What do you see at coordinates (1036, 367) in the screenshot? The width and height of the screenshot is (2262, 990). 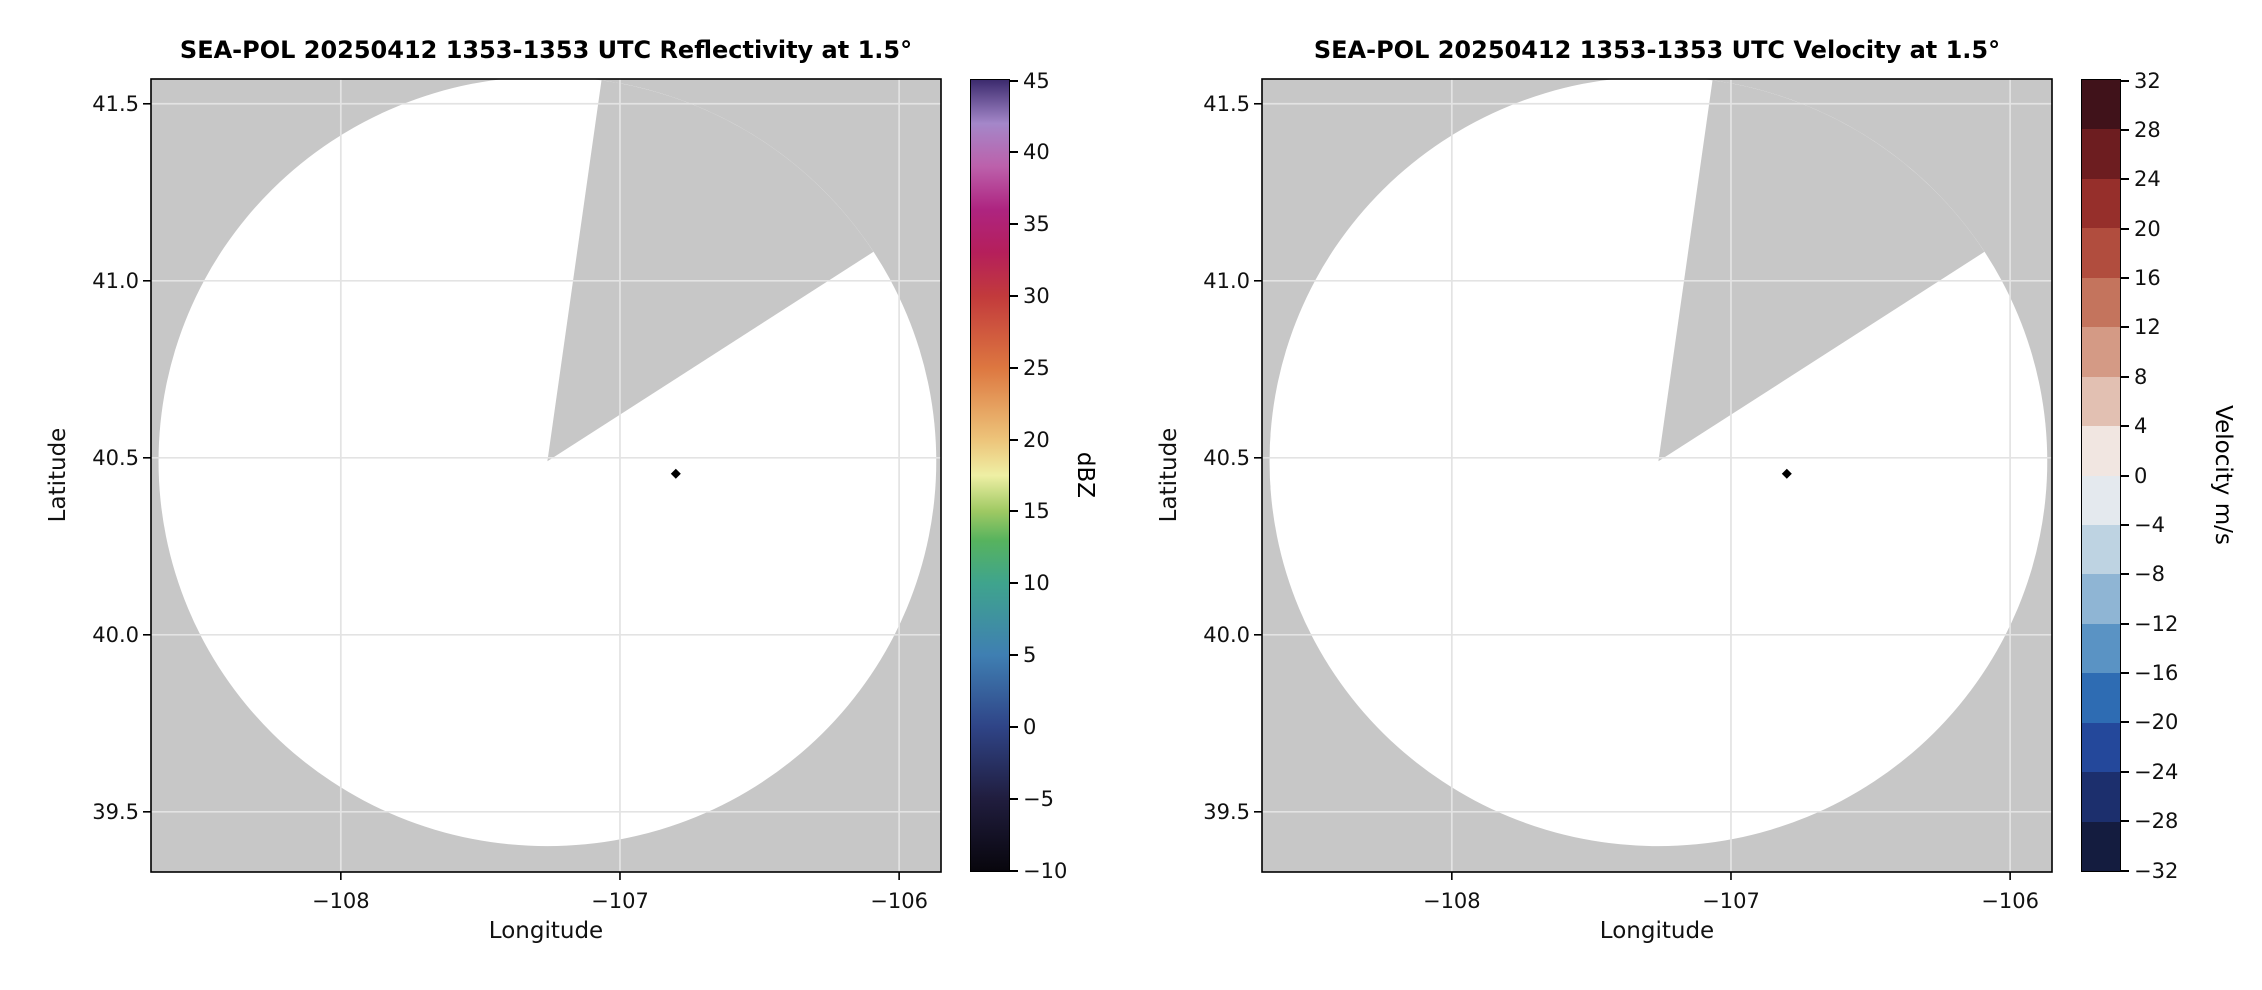 I see `colorbar-tick-label: 25` at bounding box center [1036, 367].